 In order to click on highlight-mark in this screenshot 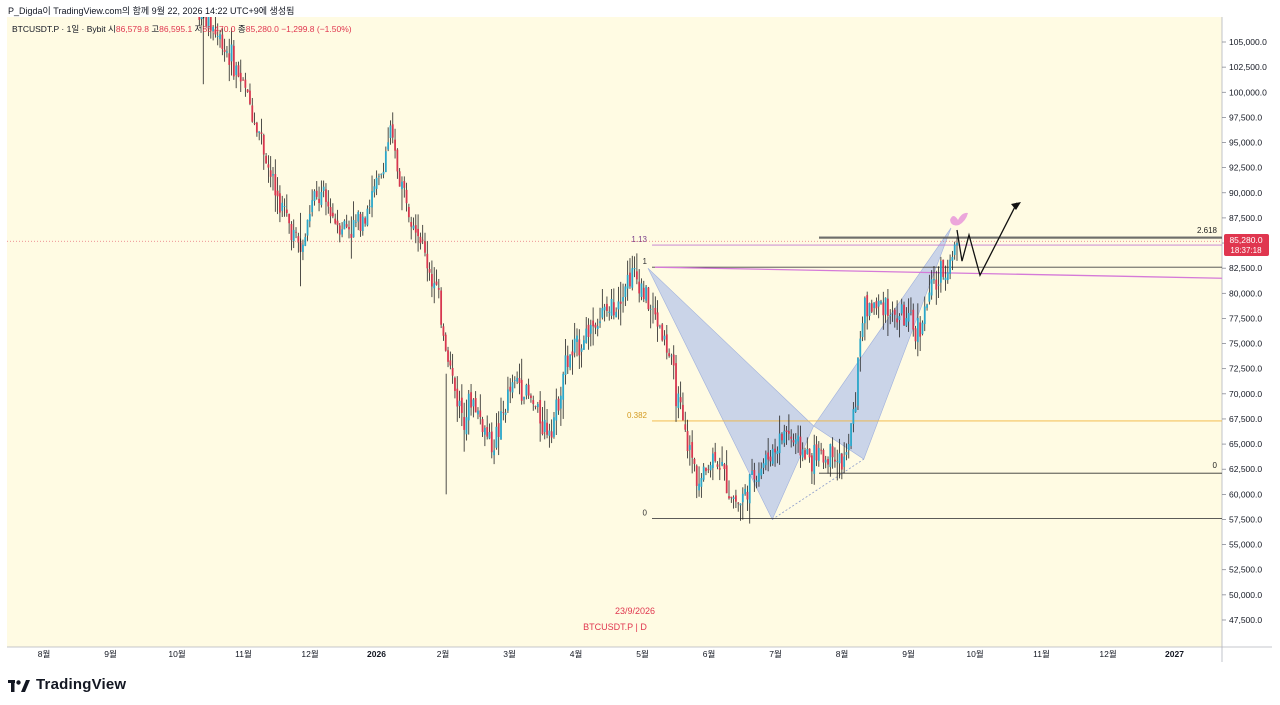, I will do `click(959, 219)`.